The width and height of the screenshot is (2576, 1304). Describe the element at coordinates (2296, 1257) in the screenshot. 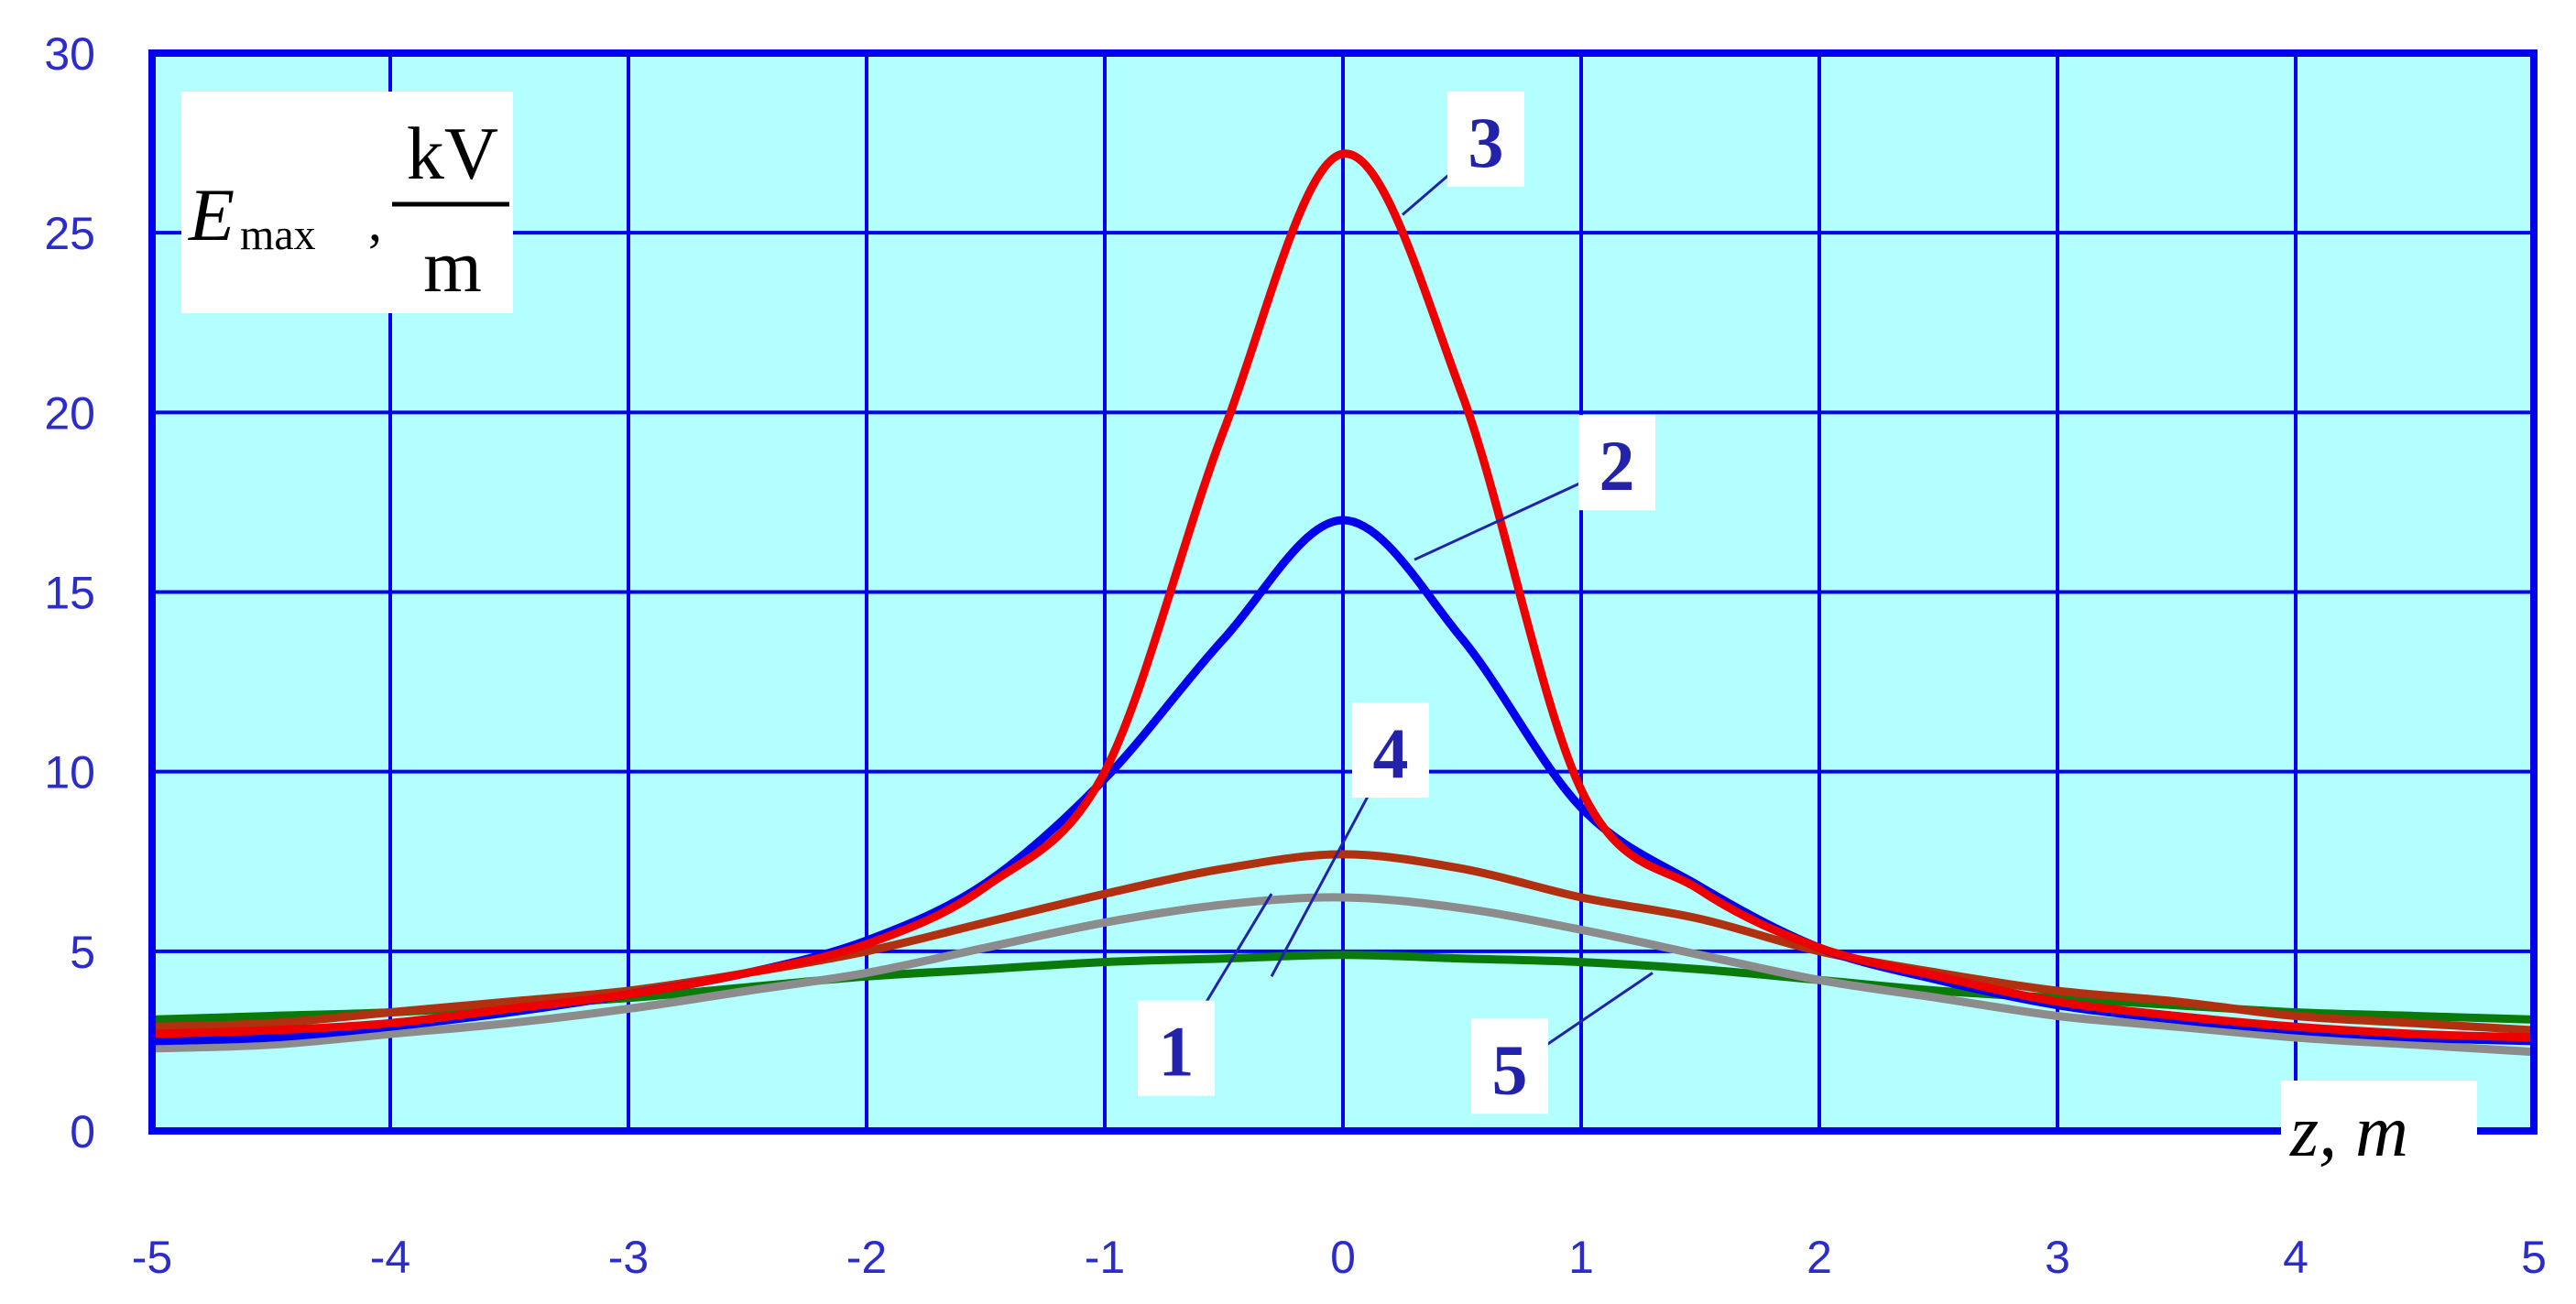

I see `x-tick-label: 4` at that location.